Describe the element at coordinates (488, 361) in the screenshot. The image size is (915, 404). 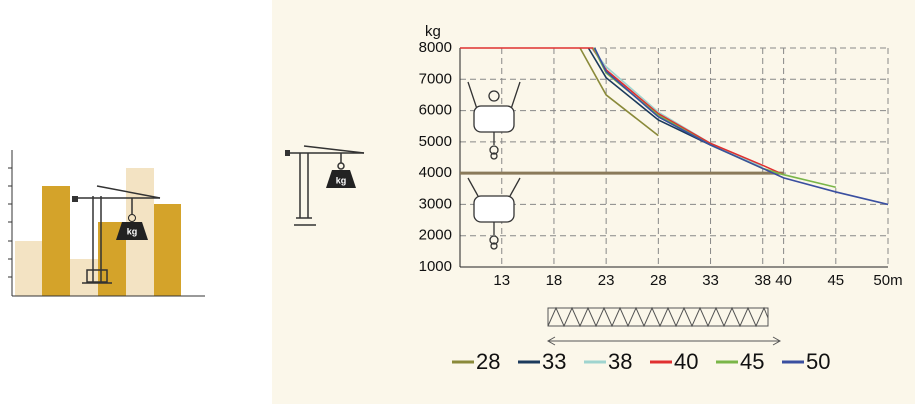
I see `legend-label: 28` at that location.